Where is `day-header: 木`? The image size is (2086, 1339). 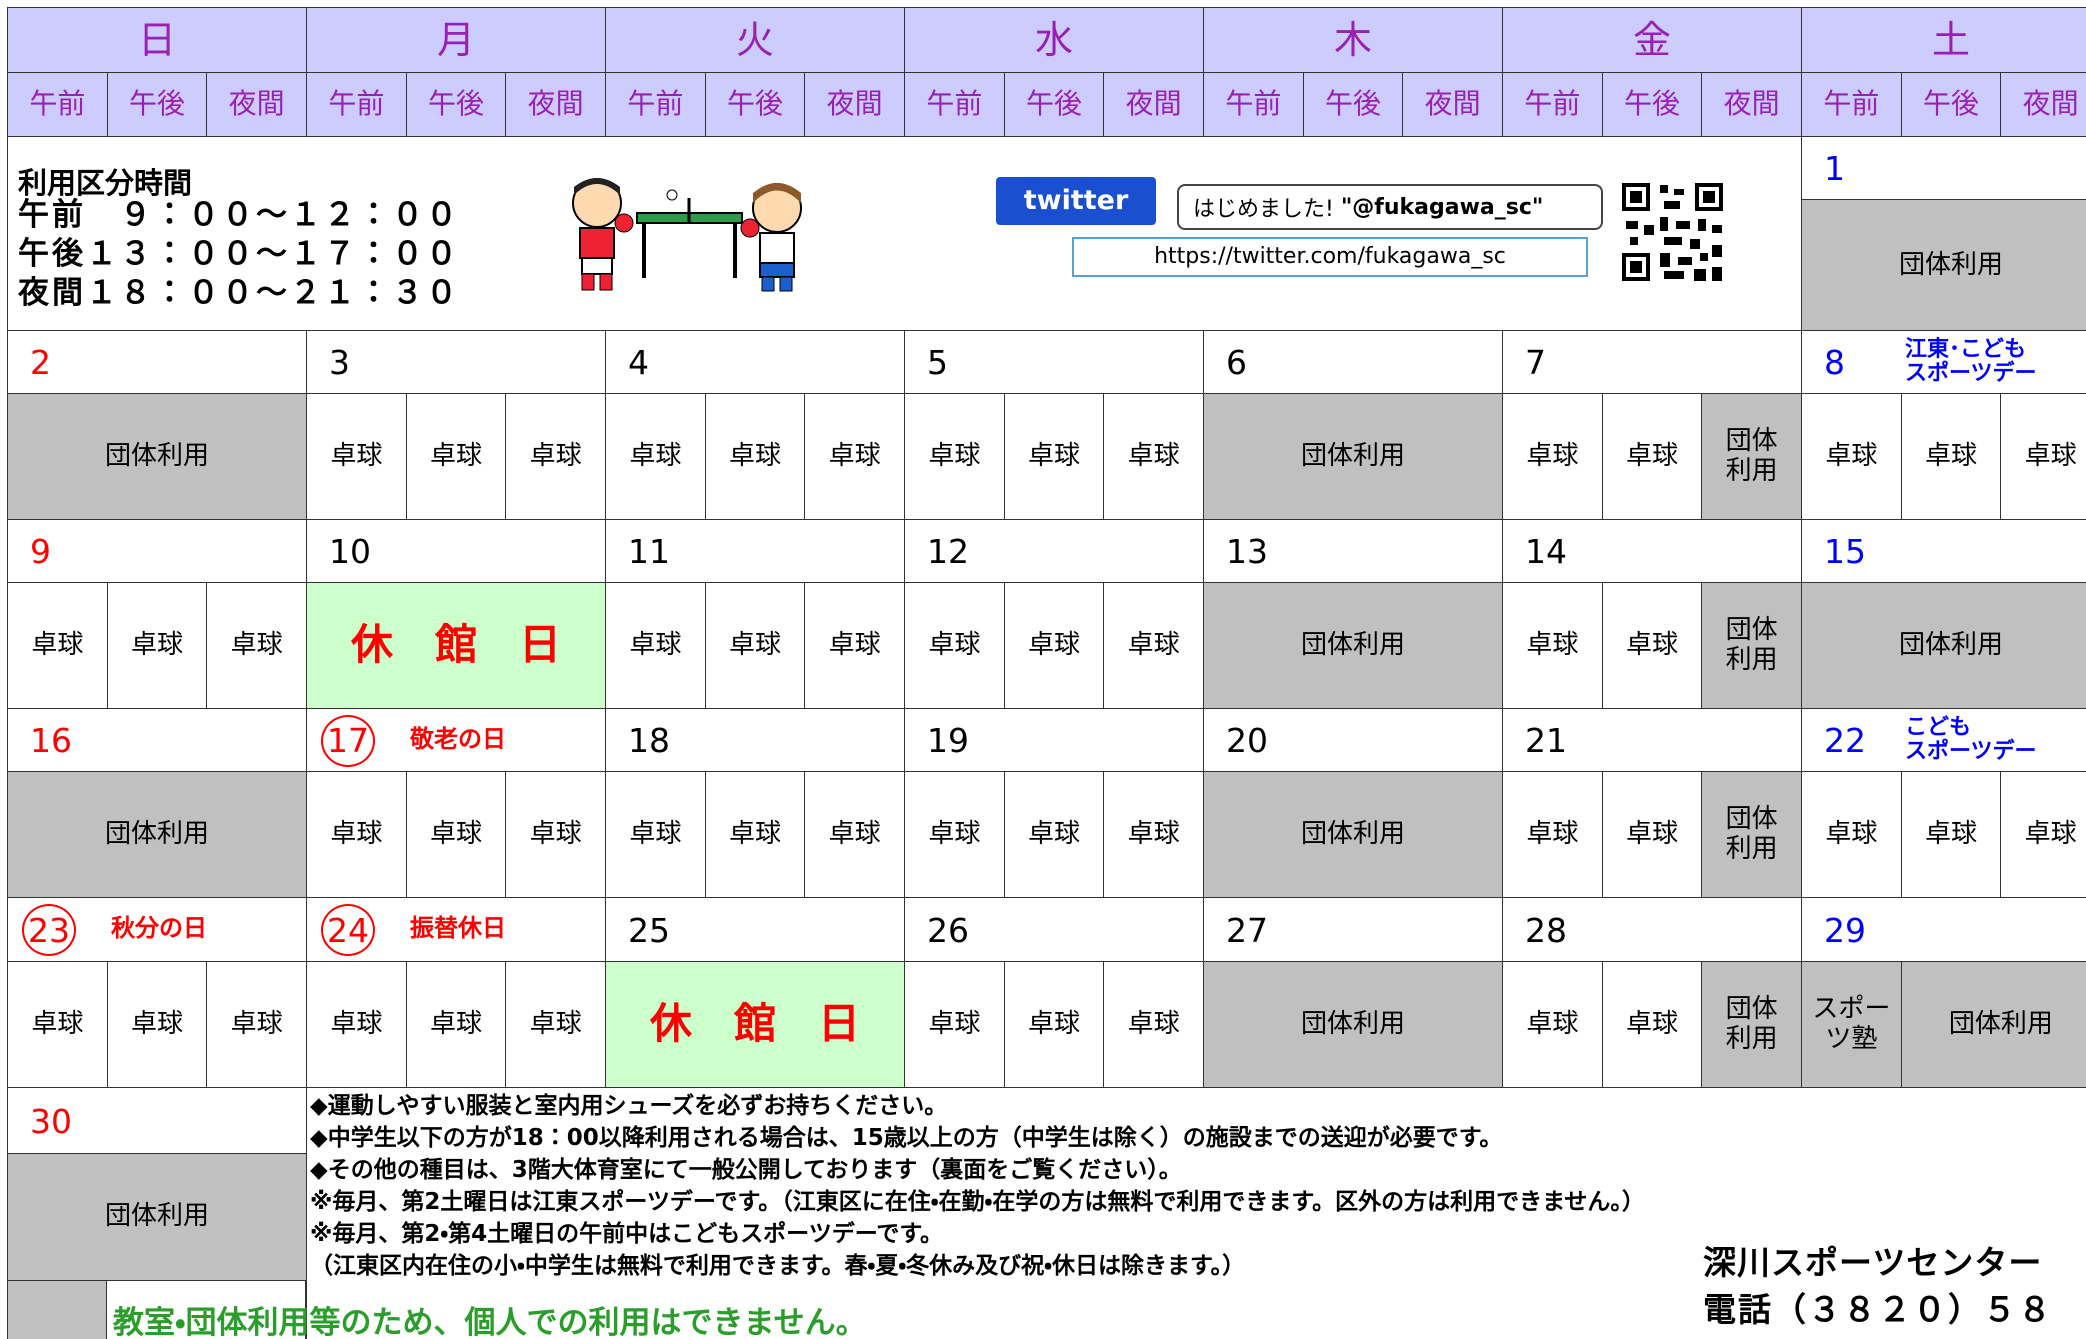 day-header: 木 is located at coordinates (1353, 40).